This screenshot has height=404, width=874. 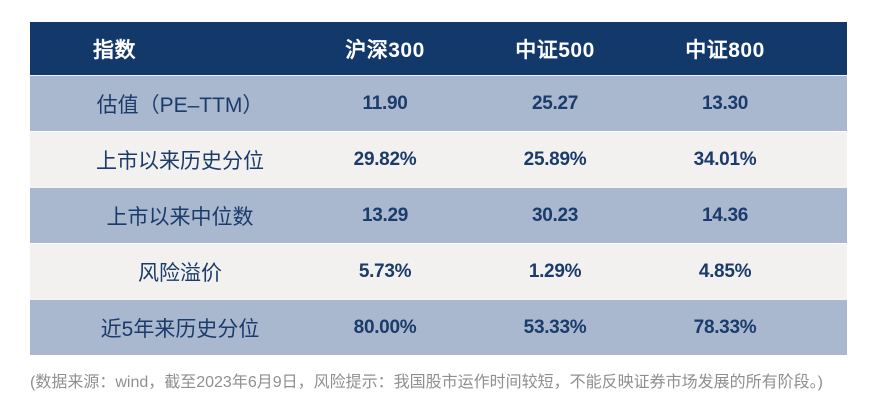 I want to click on cell-value: 13.29, so click(x=385, y=215).